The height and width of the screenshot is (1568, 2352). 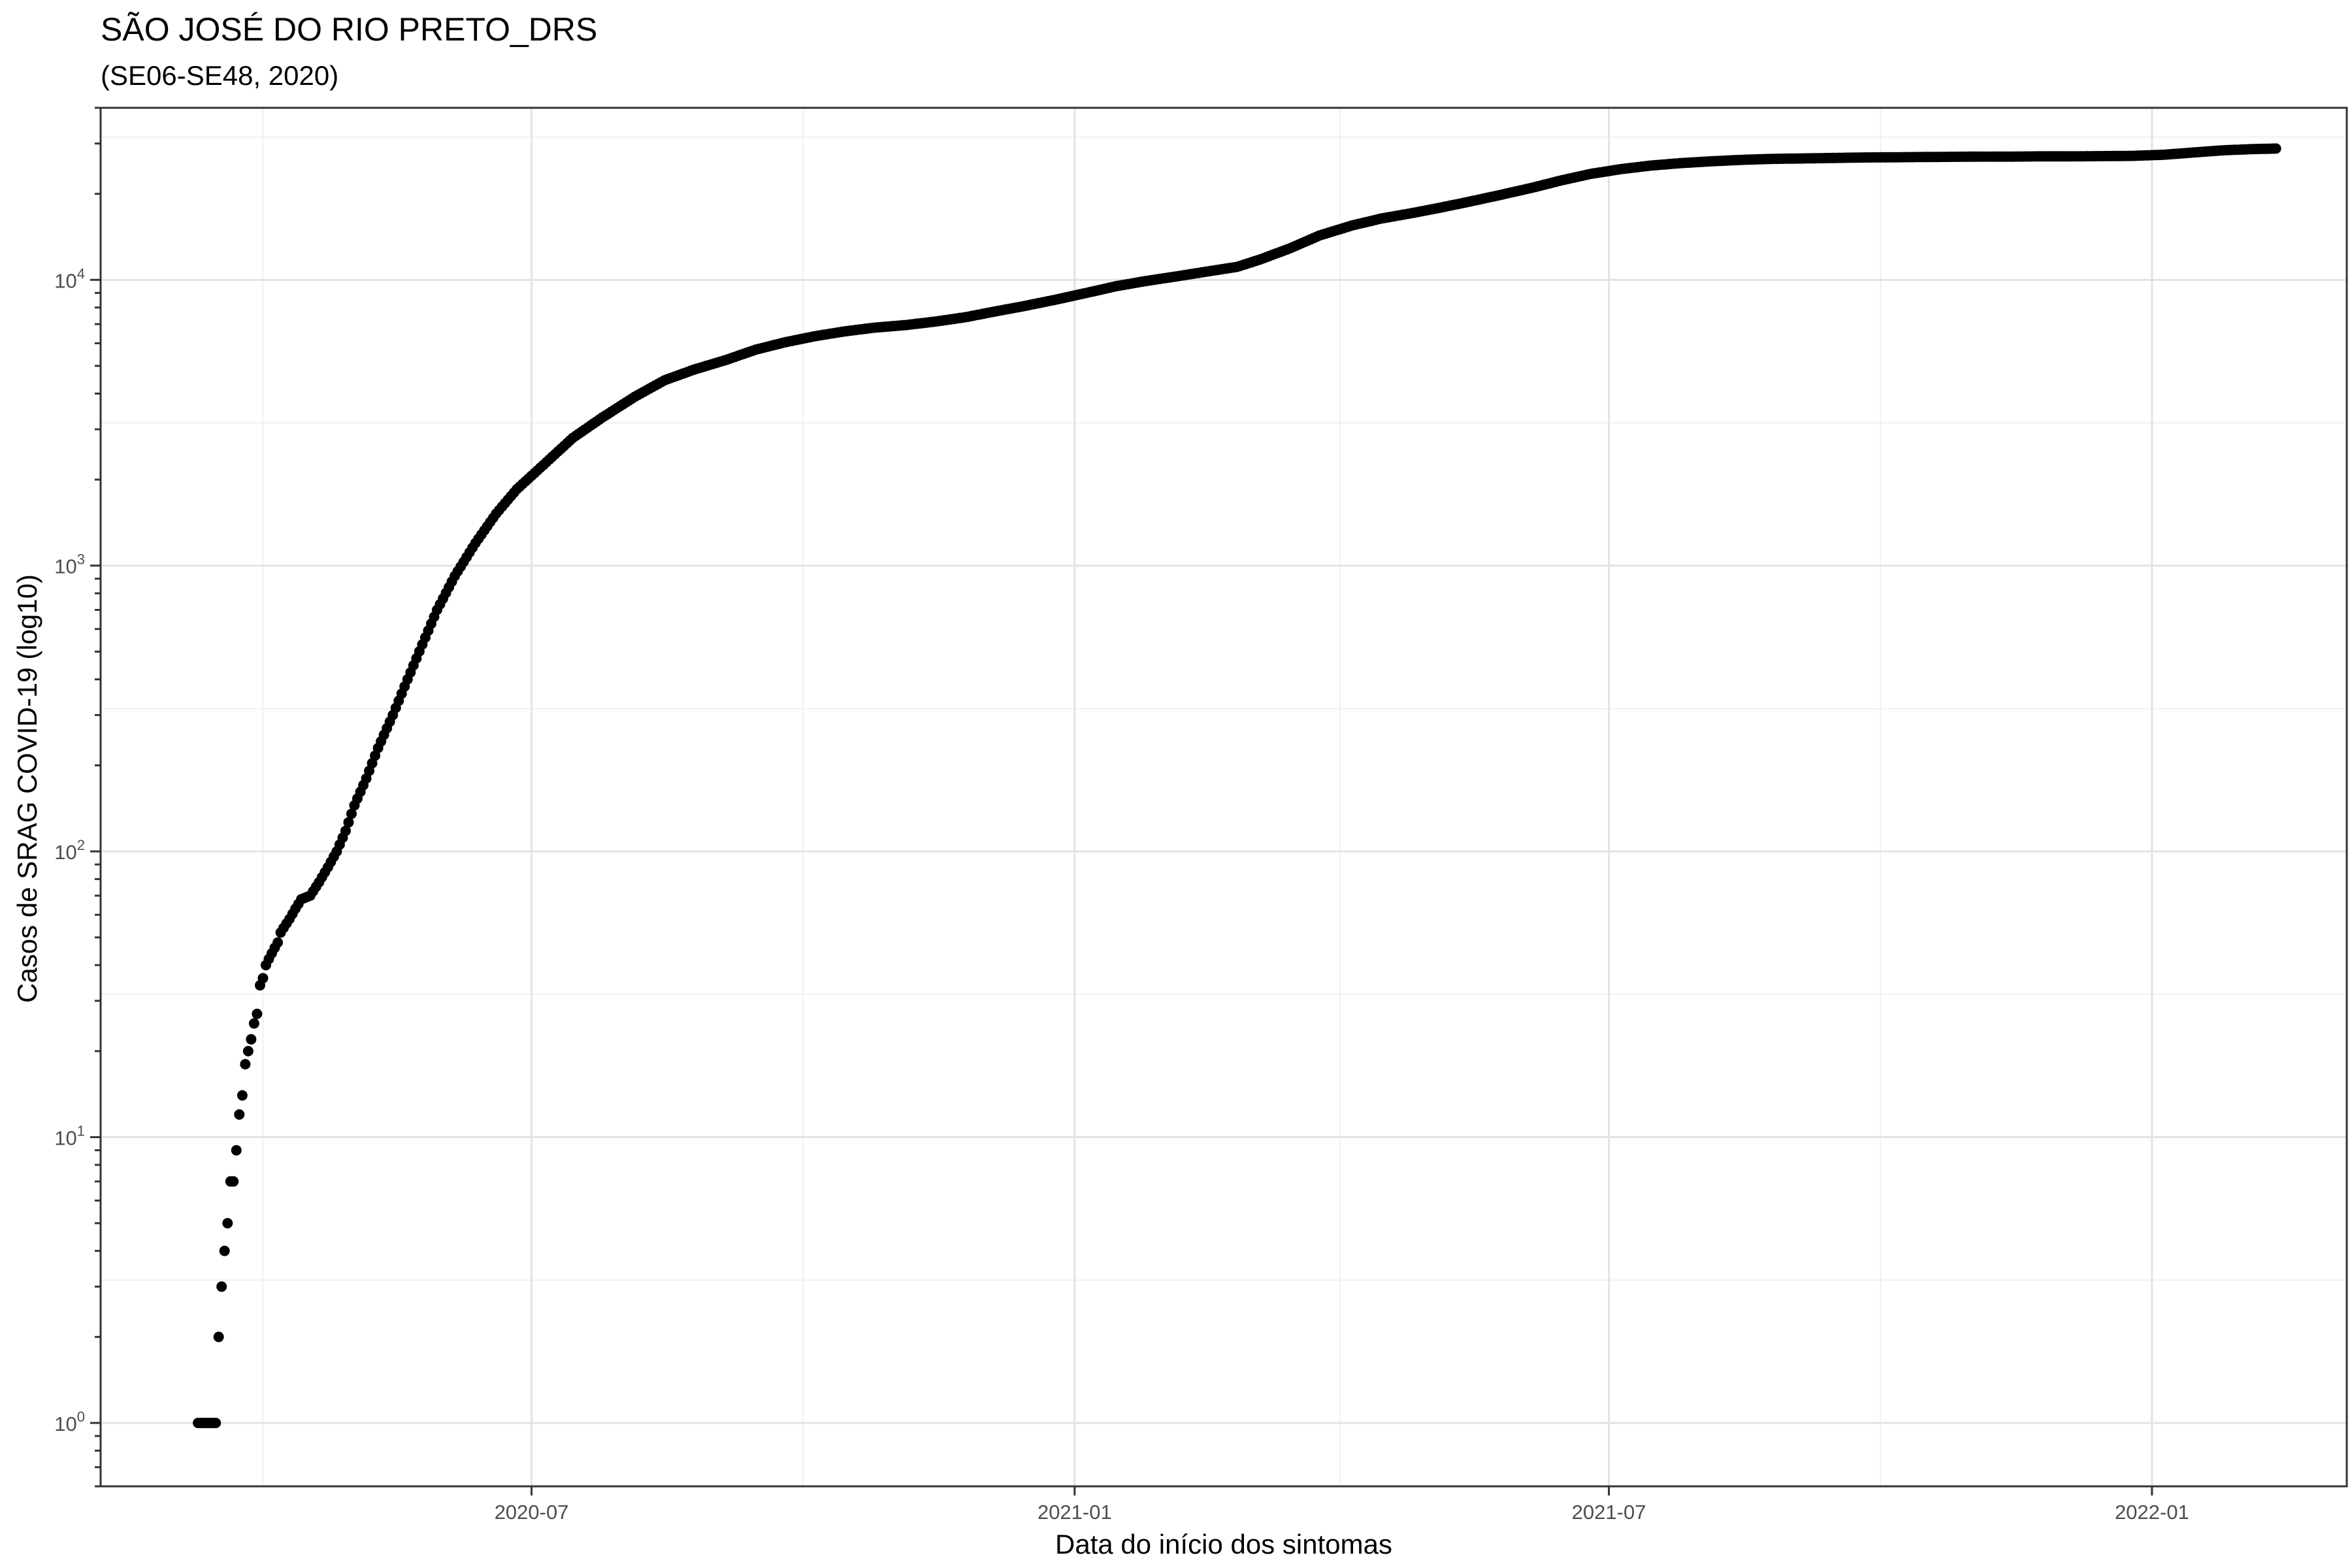 I want to click on y-tick-label: 10², so click(x=69, y=850).